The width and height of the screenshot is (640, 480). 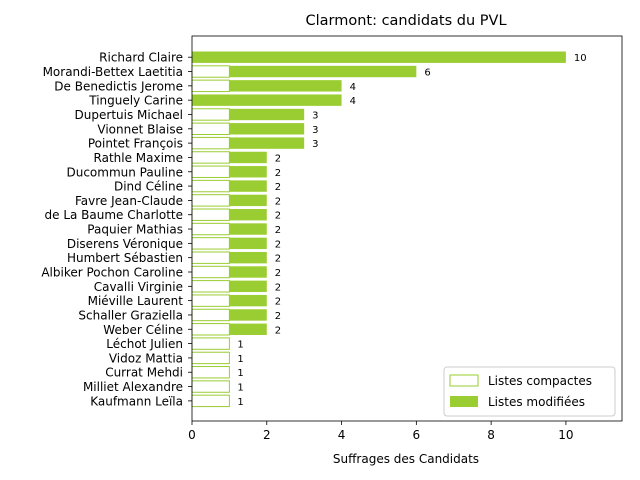 I want to click on legend: Listes compactes Listes modifiées, so click(x=529, y=391).